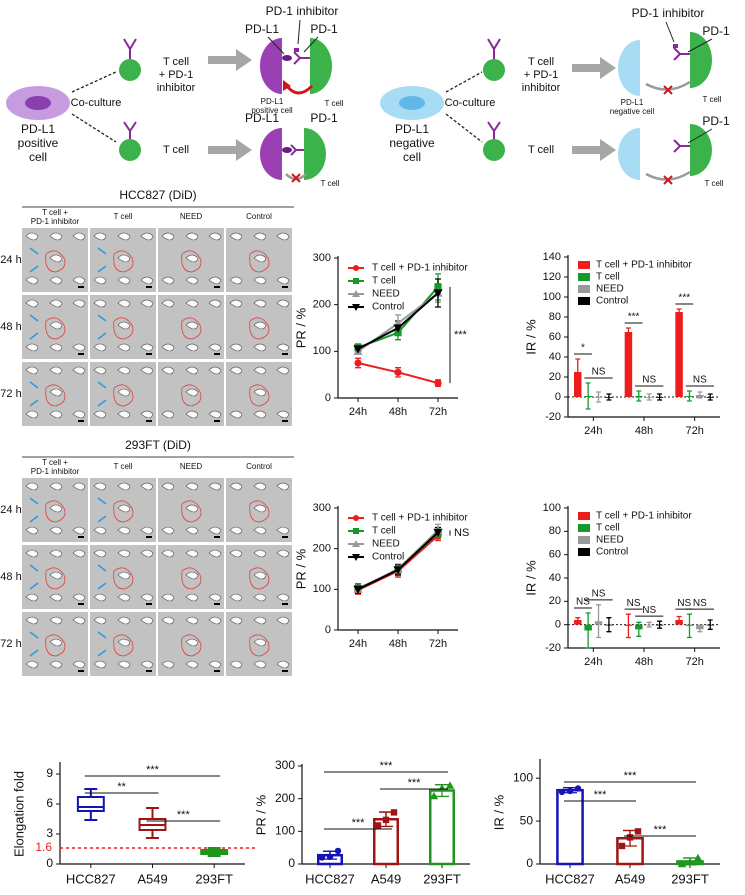  I want to click on bar, so click(570, 827).